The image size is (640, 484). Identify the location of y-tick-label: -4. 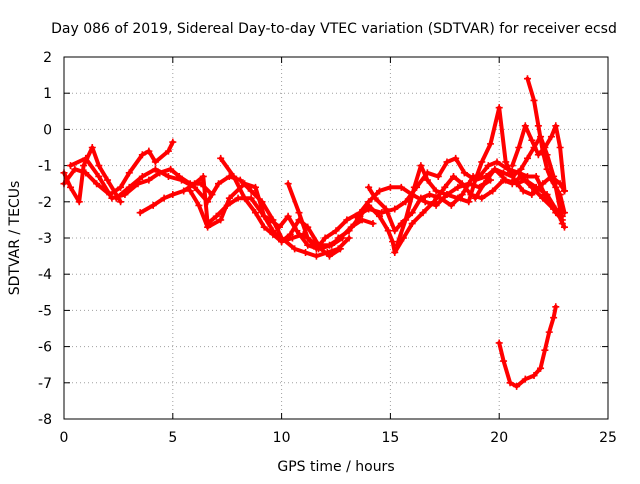
(45, 275).